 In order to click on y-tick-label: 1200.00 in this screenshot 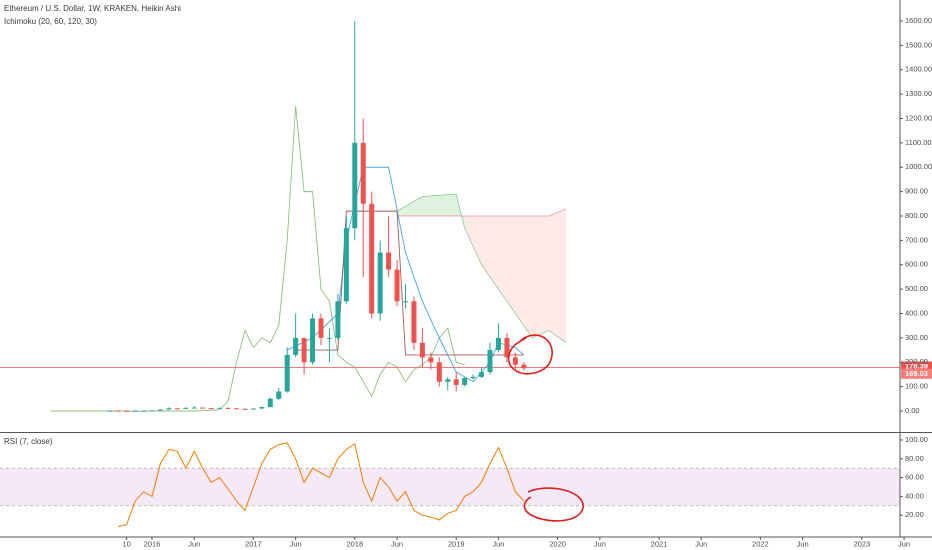, I will do `click(918, 117)`.